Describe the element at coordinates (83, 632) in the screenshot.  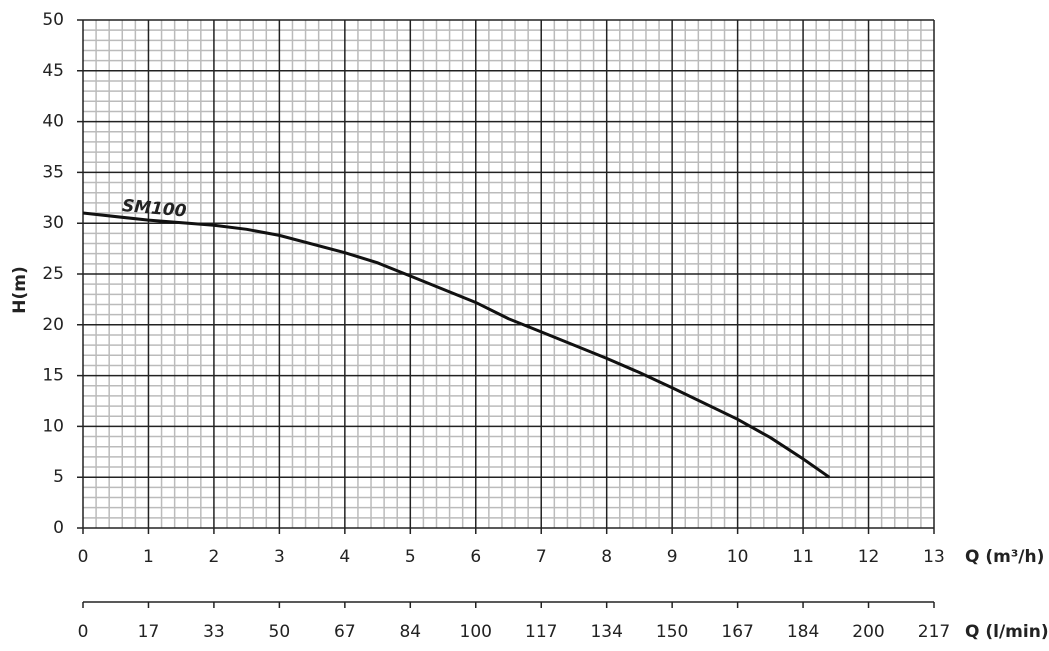
I see `x2-tick-label: 0` at that location.